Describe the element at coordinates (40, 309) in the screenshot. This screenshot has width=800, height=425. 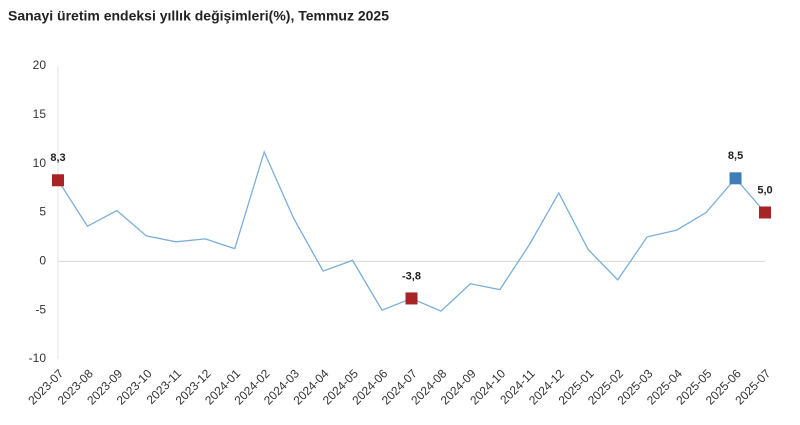
I see `y-tick-label: -5` at that location.